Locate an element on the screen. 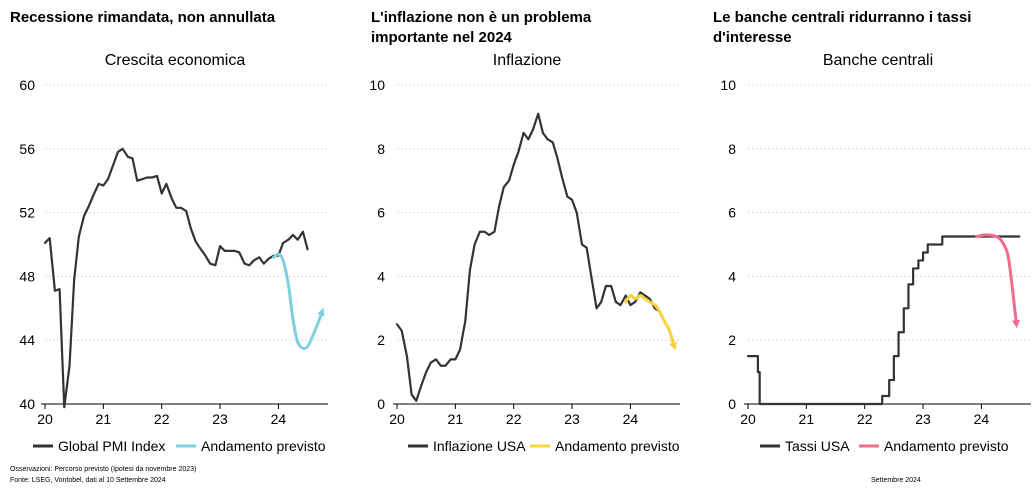  chart-title-growth: Crescita economica is located at coordinates (175, 60).